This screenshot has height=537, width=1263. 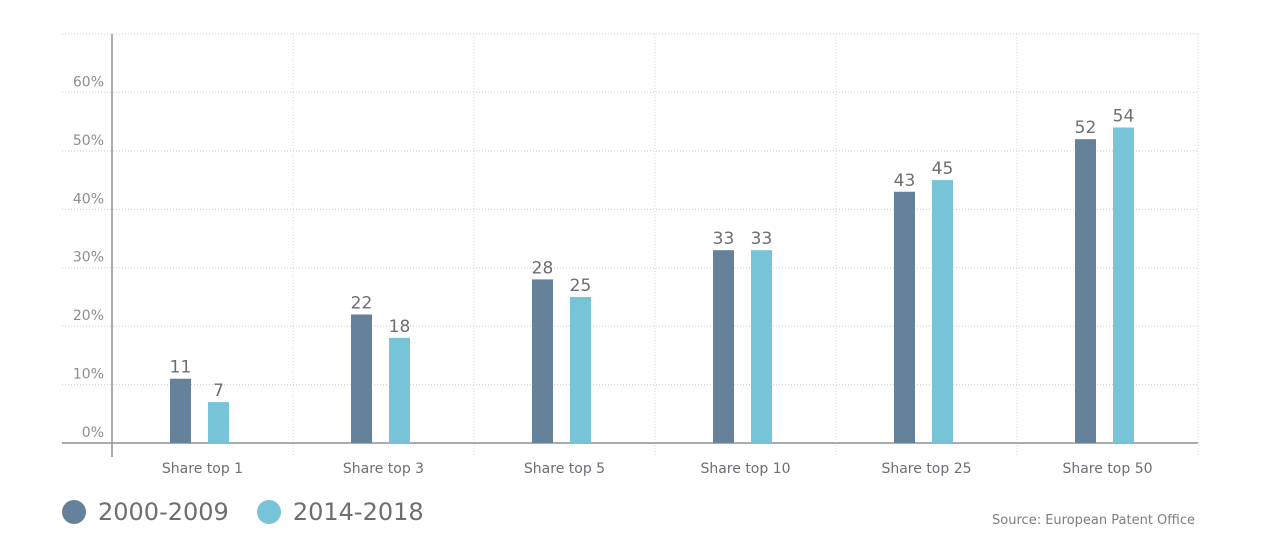 I want to click on legend-label-2014-2018: 2014-2018, so click(x=358, y=512).